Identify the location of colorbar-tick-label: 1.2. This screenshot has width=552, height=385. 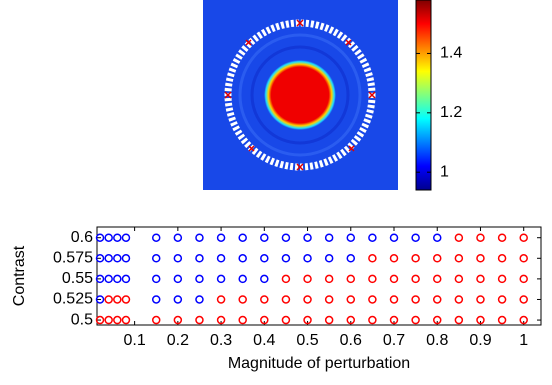
(451, 112).